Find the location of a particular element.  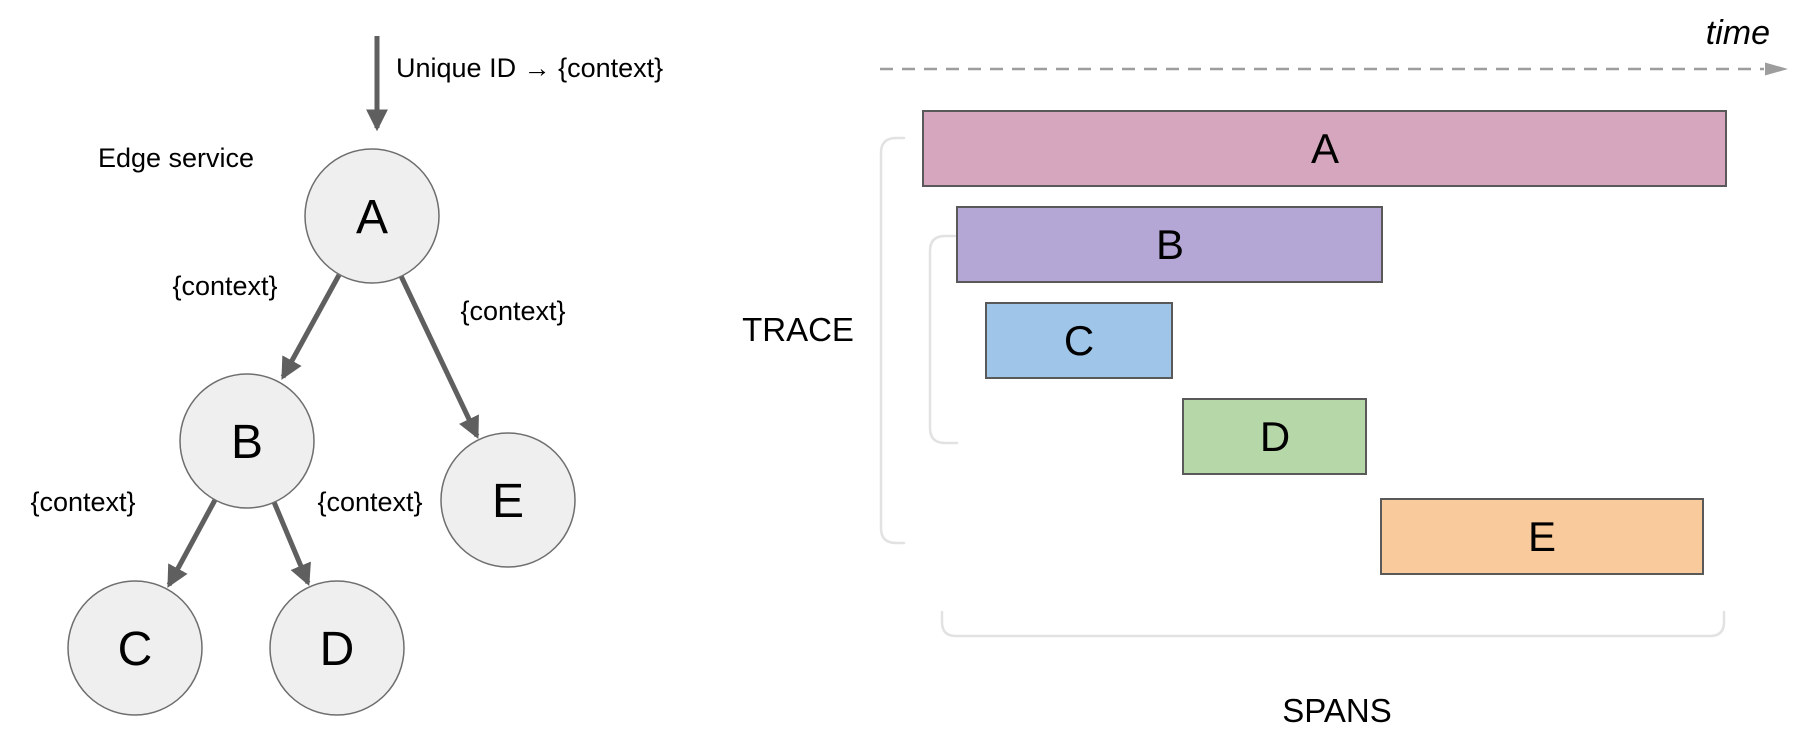

service-node-b: B is located at coordinates (247, 441).